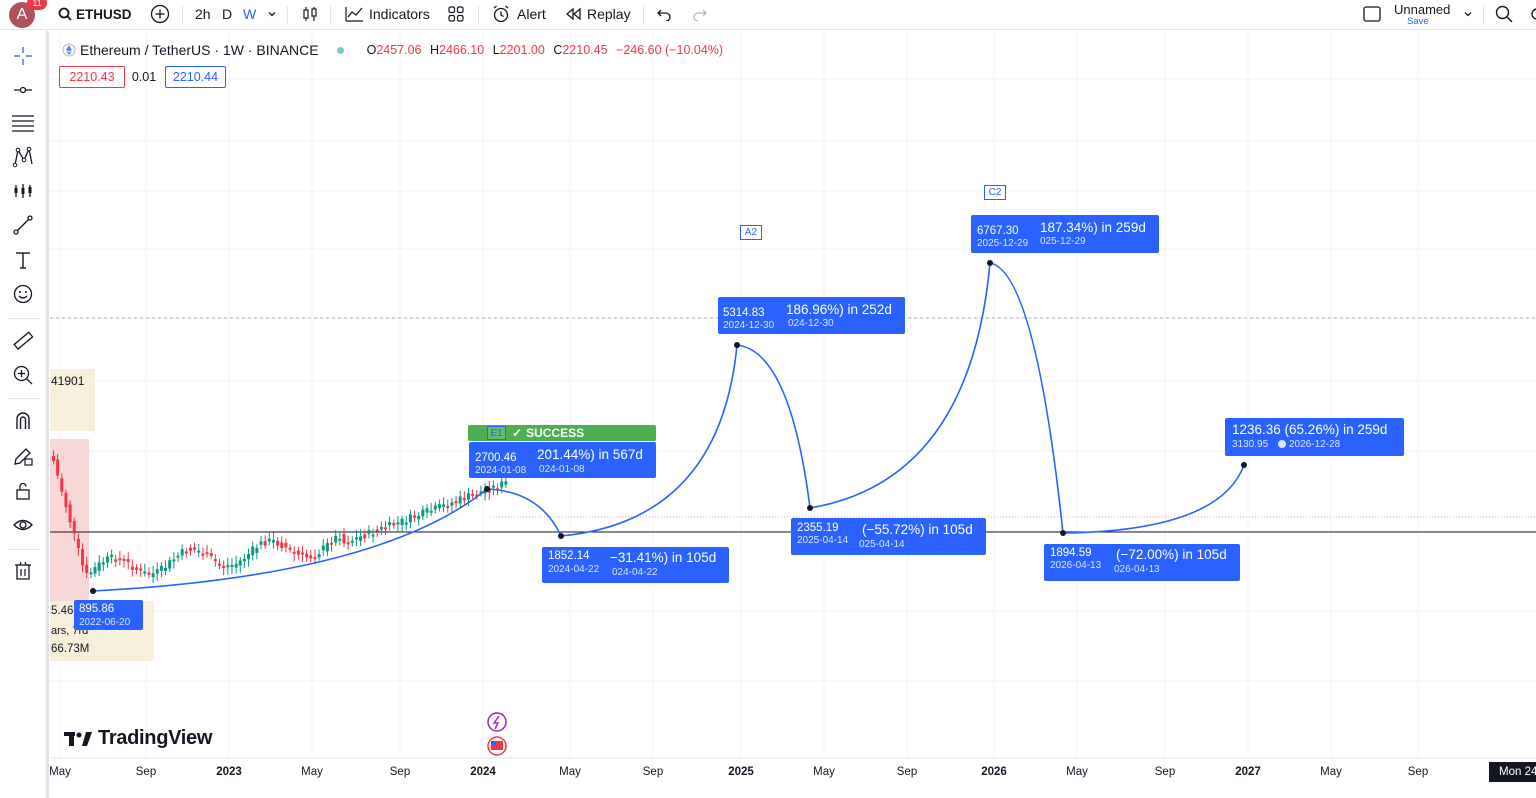 This screenshot has height=798, width=1536. Describe the element at coordinates (995, 192) in the screenshot. I see `wave-label-c2: C2` at that location.